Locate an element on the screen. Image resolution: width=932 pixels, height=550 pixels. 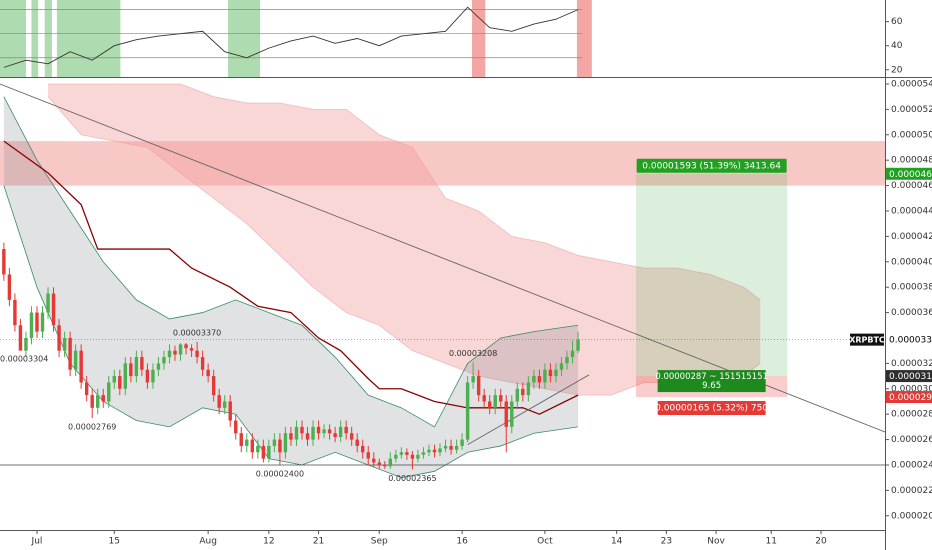
x-tick-label: Aug is located at coordinates (208, 542).